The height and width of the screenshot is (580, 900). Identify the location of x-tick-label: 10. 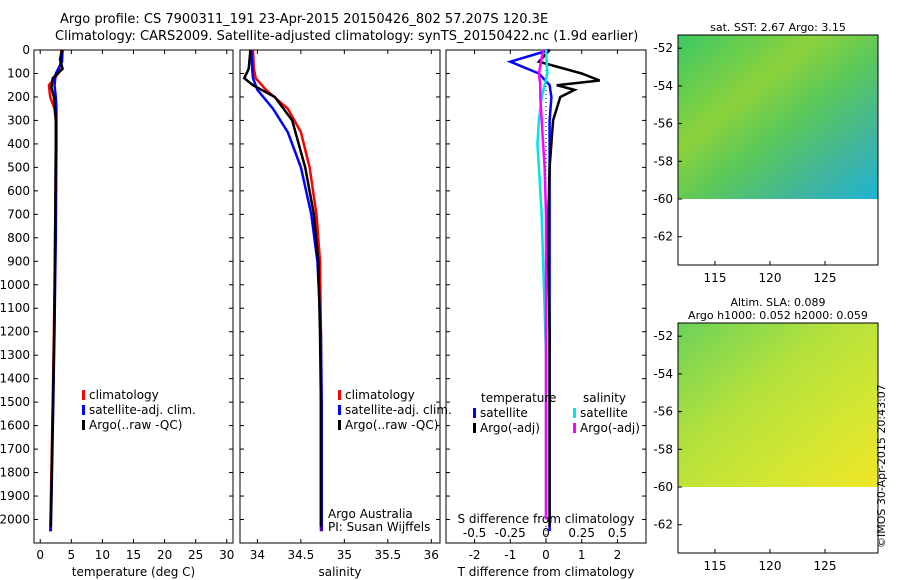
(102, 555).